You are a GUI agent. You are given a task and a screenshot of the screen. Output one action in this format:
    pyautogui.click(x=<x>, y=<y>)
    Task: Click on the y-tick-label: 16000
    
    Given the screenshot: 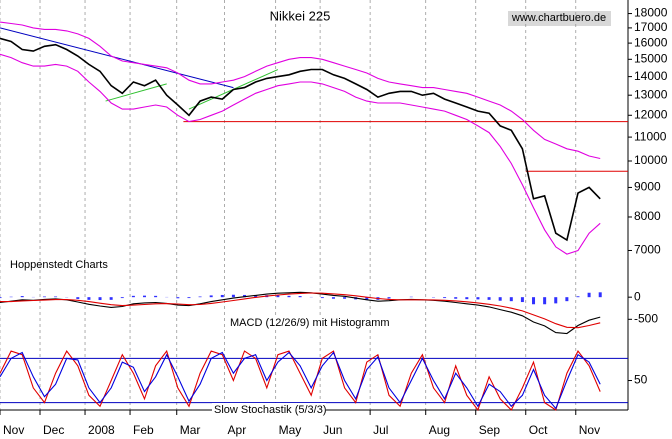 What is the action you would take?
    pyautogui.click(x=651, y=42)
    